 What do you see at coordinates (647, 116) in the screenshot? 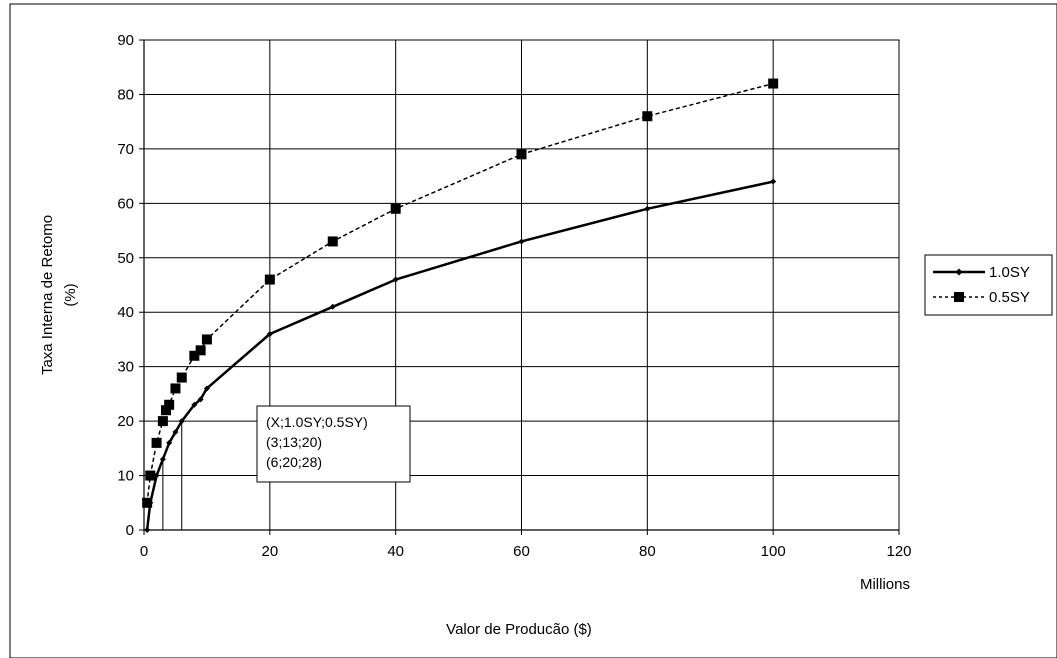
I see `point-0.5SY-15` at bounding box center [647, 116].